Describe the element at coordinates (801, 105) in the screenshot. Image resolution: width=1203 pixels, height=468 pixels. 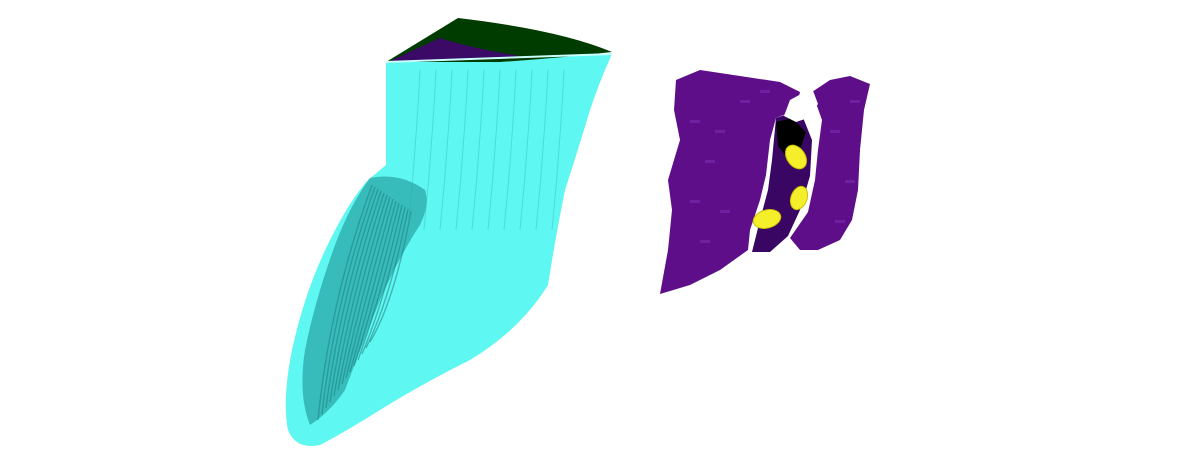
I see `purple-white-notch` at that location.